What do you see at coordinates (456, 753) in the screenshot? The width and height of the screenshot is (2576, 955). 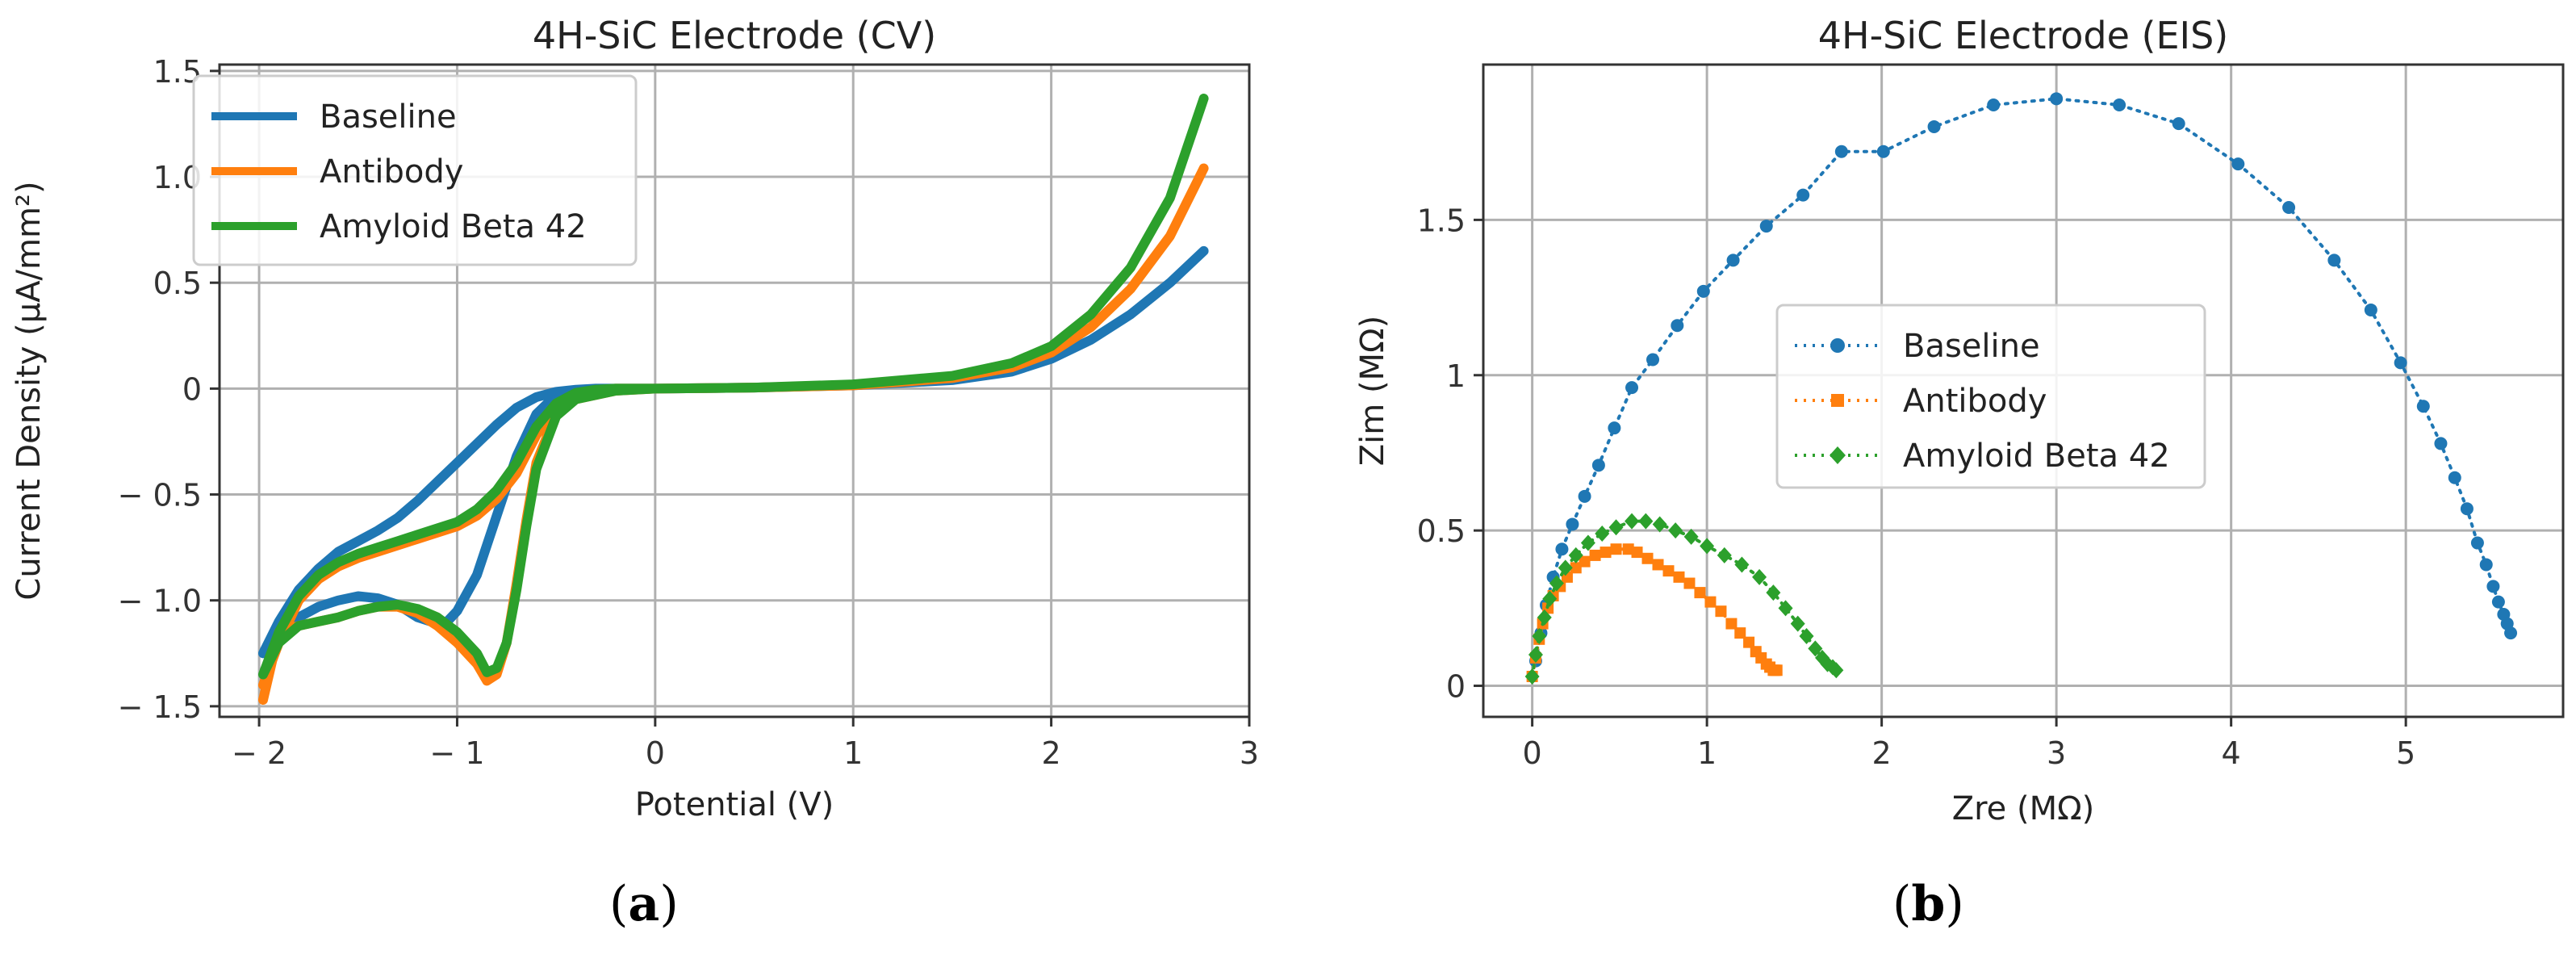 I see `x-tick-label: − 1` at bounding box center [456, 753].